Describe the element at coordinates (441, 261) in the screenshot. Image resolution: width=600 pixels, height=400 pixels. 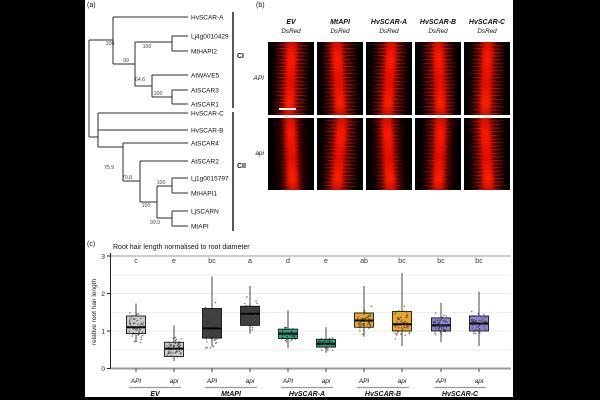
I see `significance-letter: bc` at that location.